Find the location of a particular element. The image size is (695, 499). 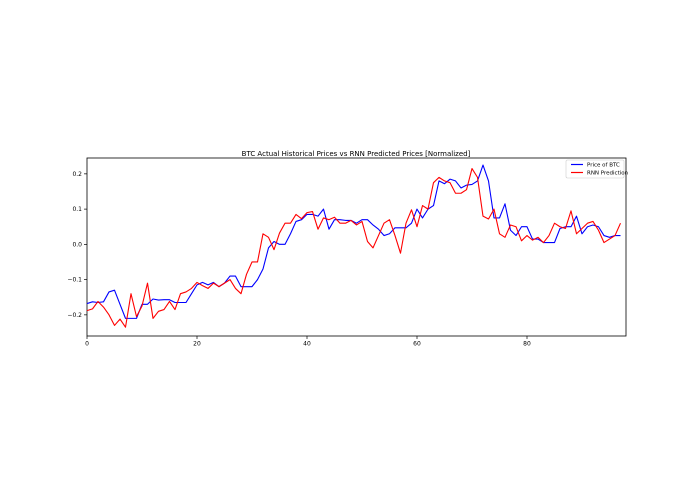

y-tick-label: −0.1 is located at coordinates (74, 280).